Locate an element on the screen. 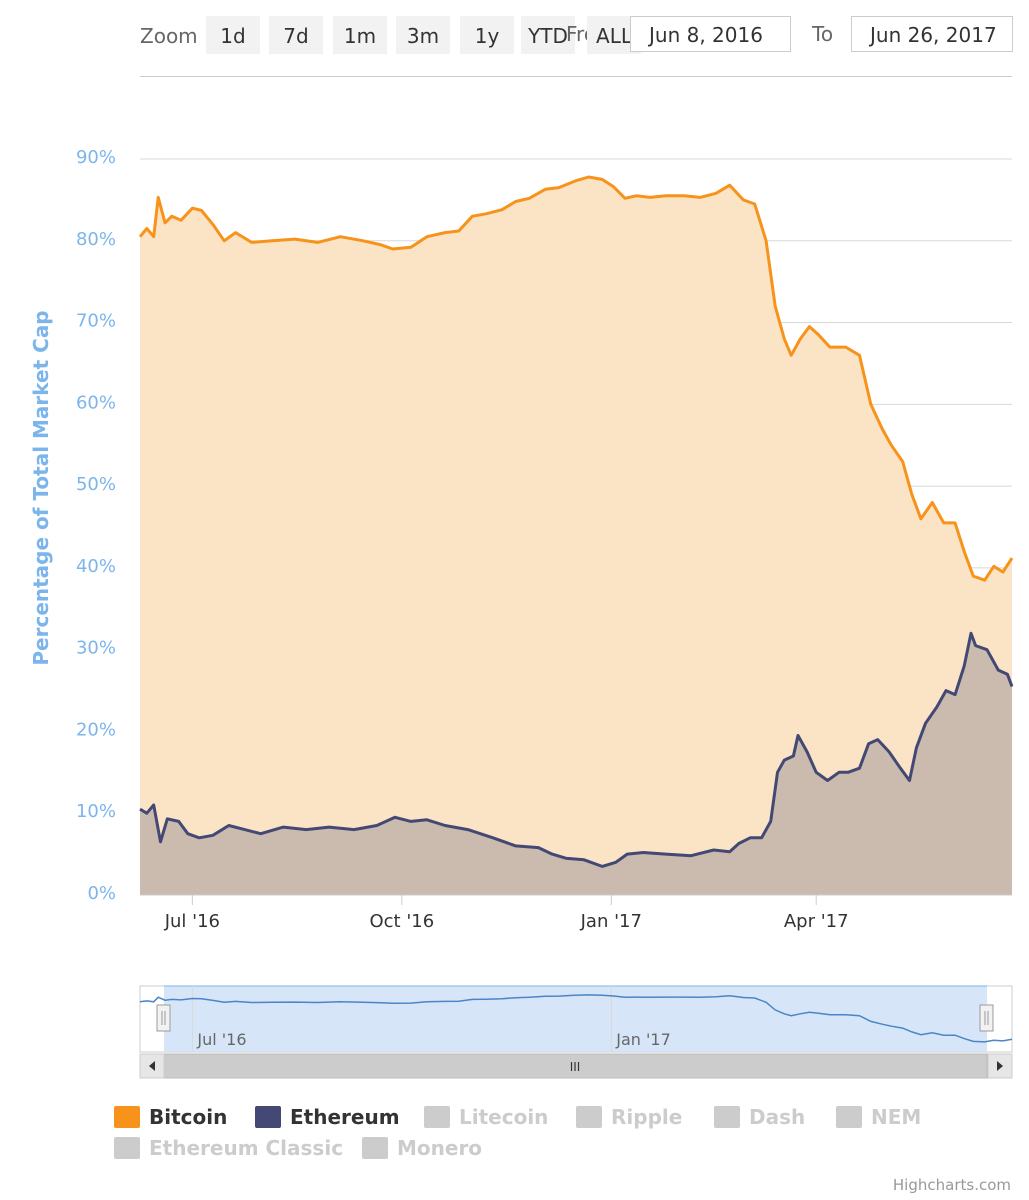  navigator-series-line is located at coordinates (576, 1018).